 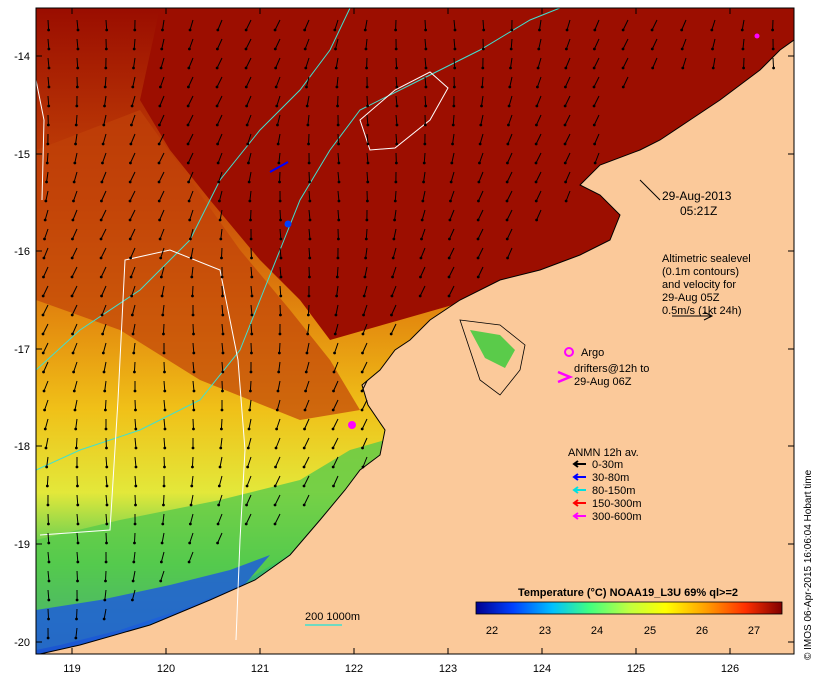 What do you see at coordinates (22, 57) in the screenshot?
I see `lat-tick-label: -14` at bounding box center [22, 57].